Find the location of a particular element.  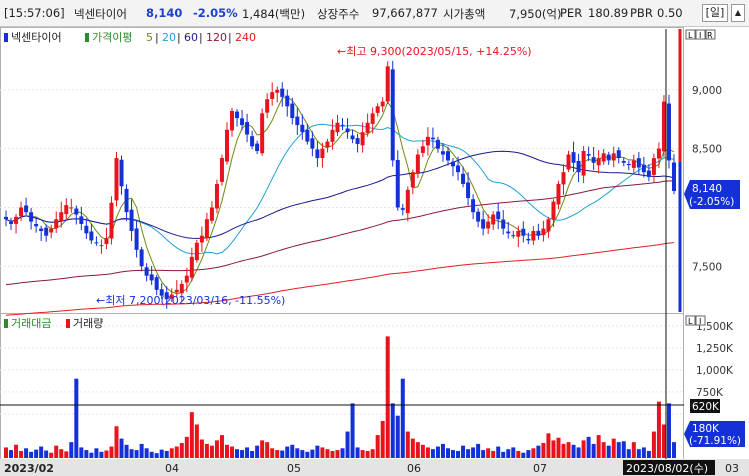

corner-button-r is located at coordinates (710, 34).